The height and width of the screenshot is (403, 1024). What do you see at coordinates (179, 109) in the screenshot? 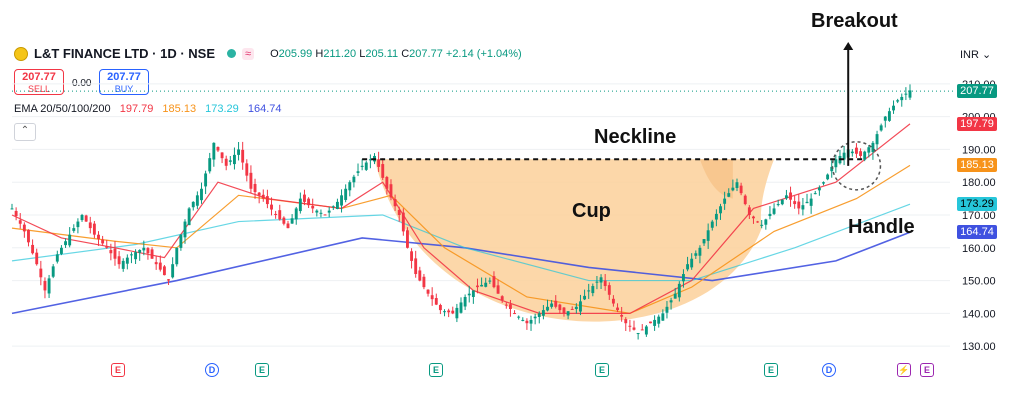
I see `ema-value-50: 185.13` at bounding box center [179, 109].